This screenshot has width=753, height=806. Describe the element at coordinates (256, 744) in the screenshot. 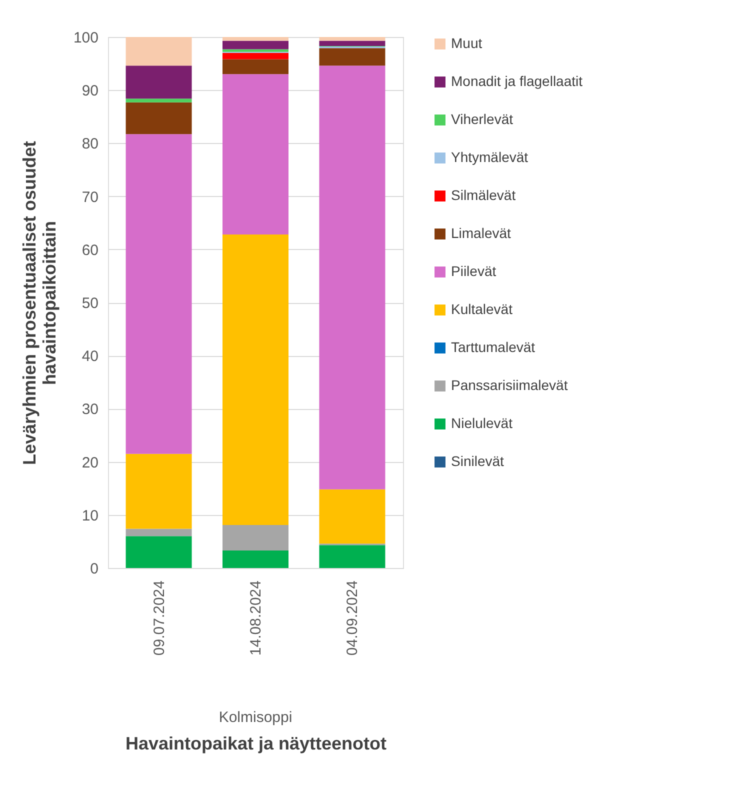

I see `x-axis-title: Havaintopaikat ja näytteenotot` at that location.